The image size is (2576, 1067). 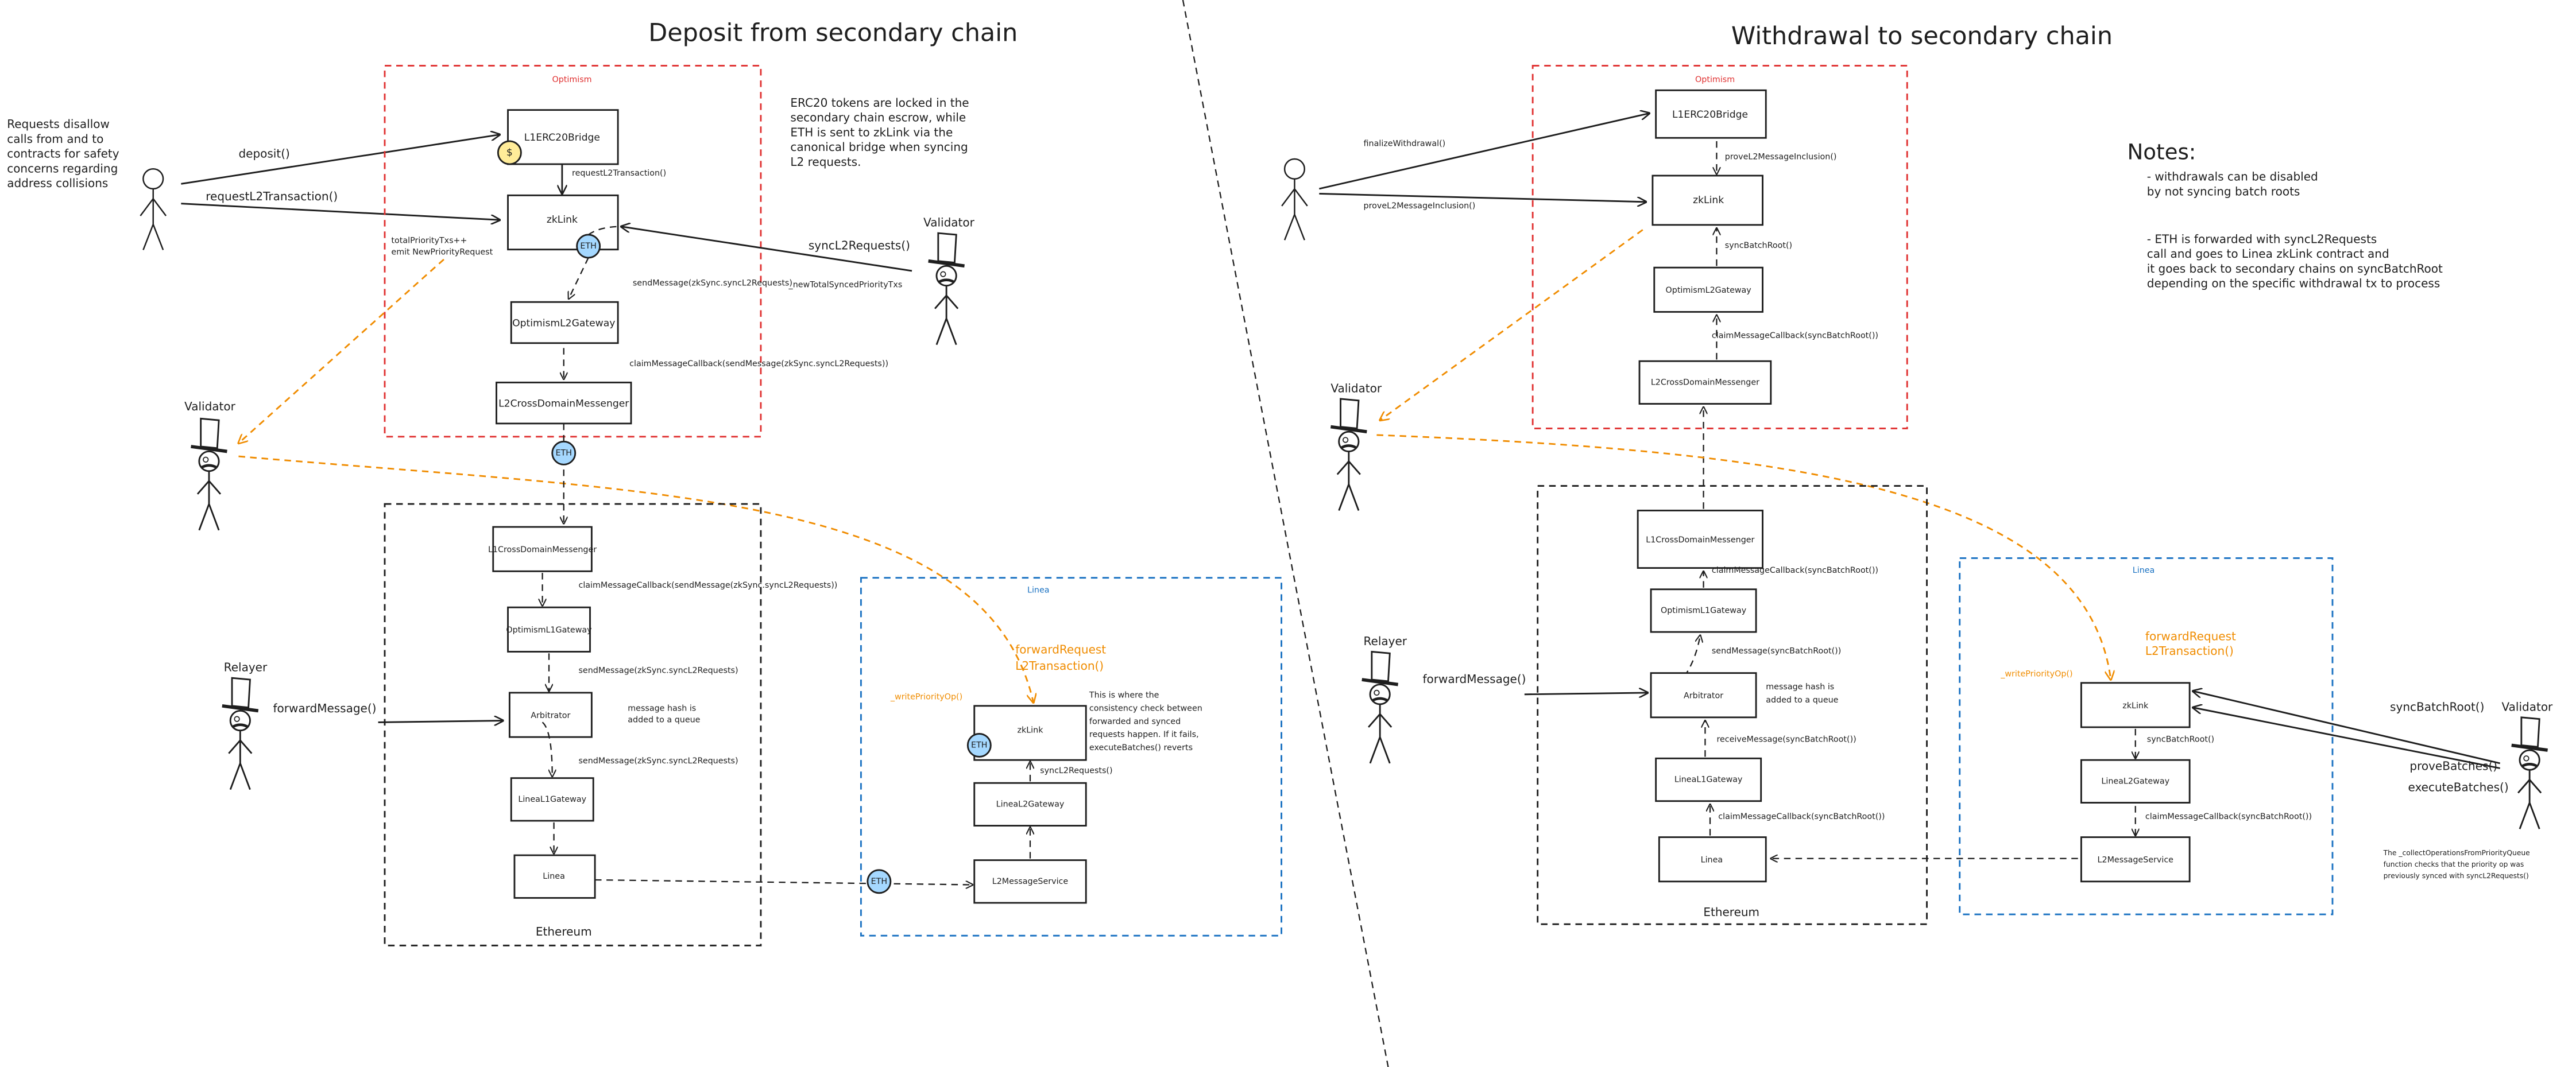 I want to click on diagram-label: requestL2Transaction(), so click(x=619, y=173).